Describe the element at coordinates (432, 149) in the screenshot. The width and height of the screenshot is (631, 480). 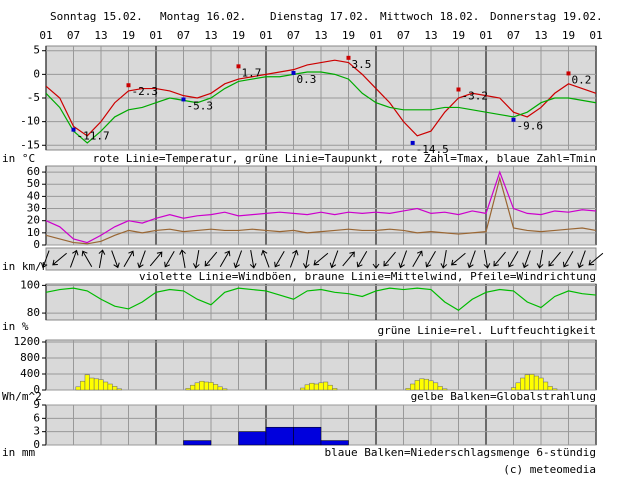
I see `tmin-label: -14.5` at that location.